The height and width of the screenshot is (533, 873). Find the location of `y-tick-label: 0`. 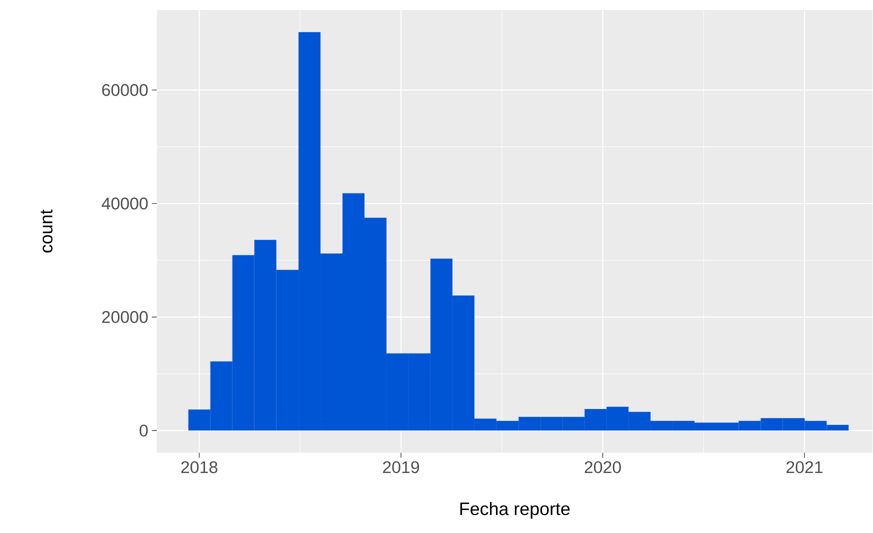

y-tick-label: 0 is located at coordinates (144, 430).